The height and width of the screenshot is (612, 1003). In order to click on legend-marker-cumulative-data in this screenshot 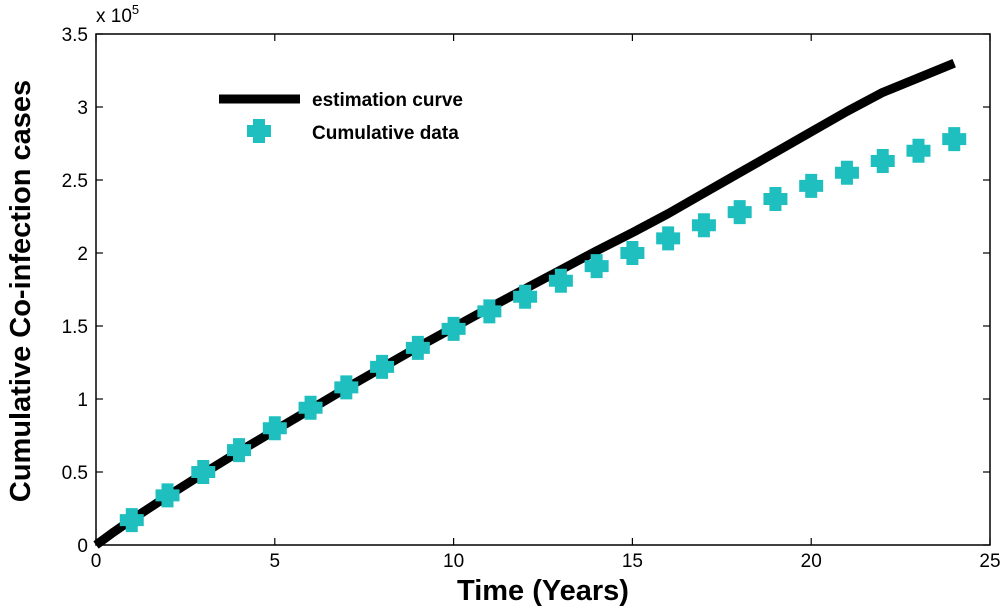, I will do `click(259, 131)`.